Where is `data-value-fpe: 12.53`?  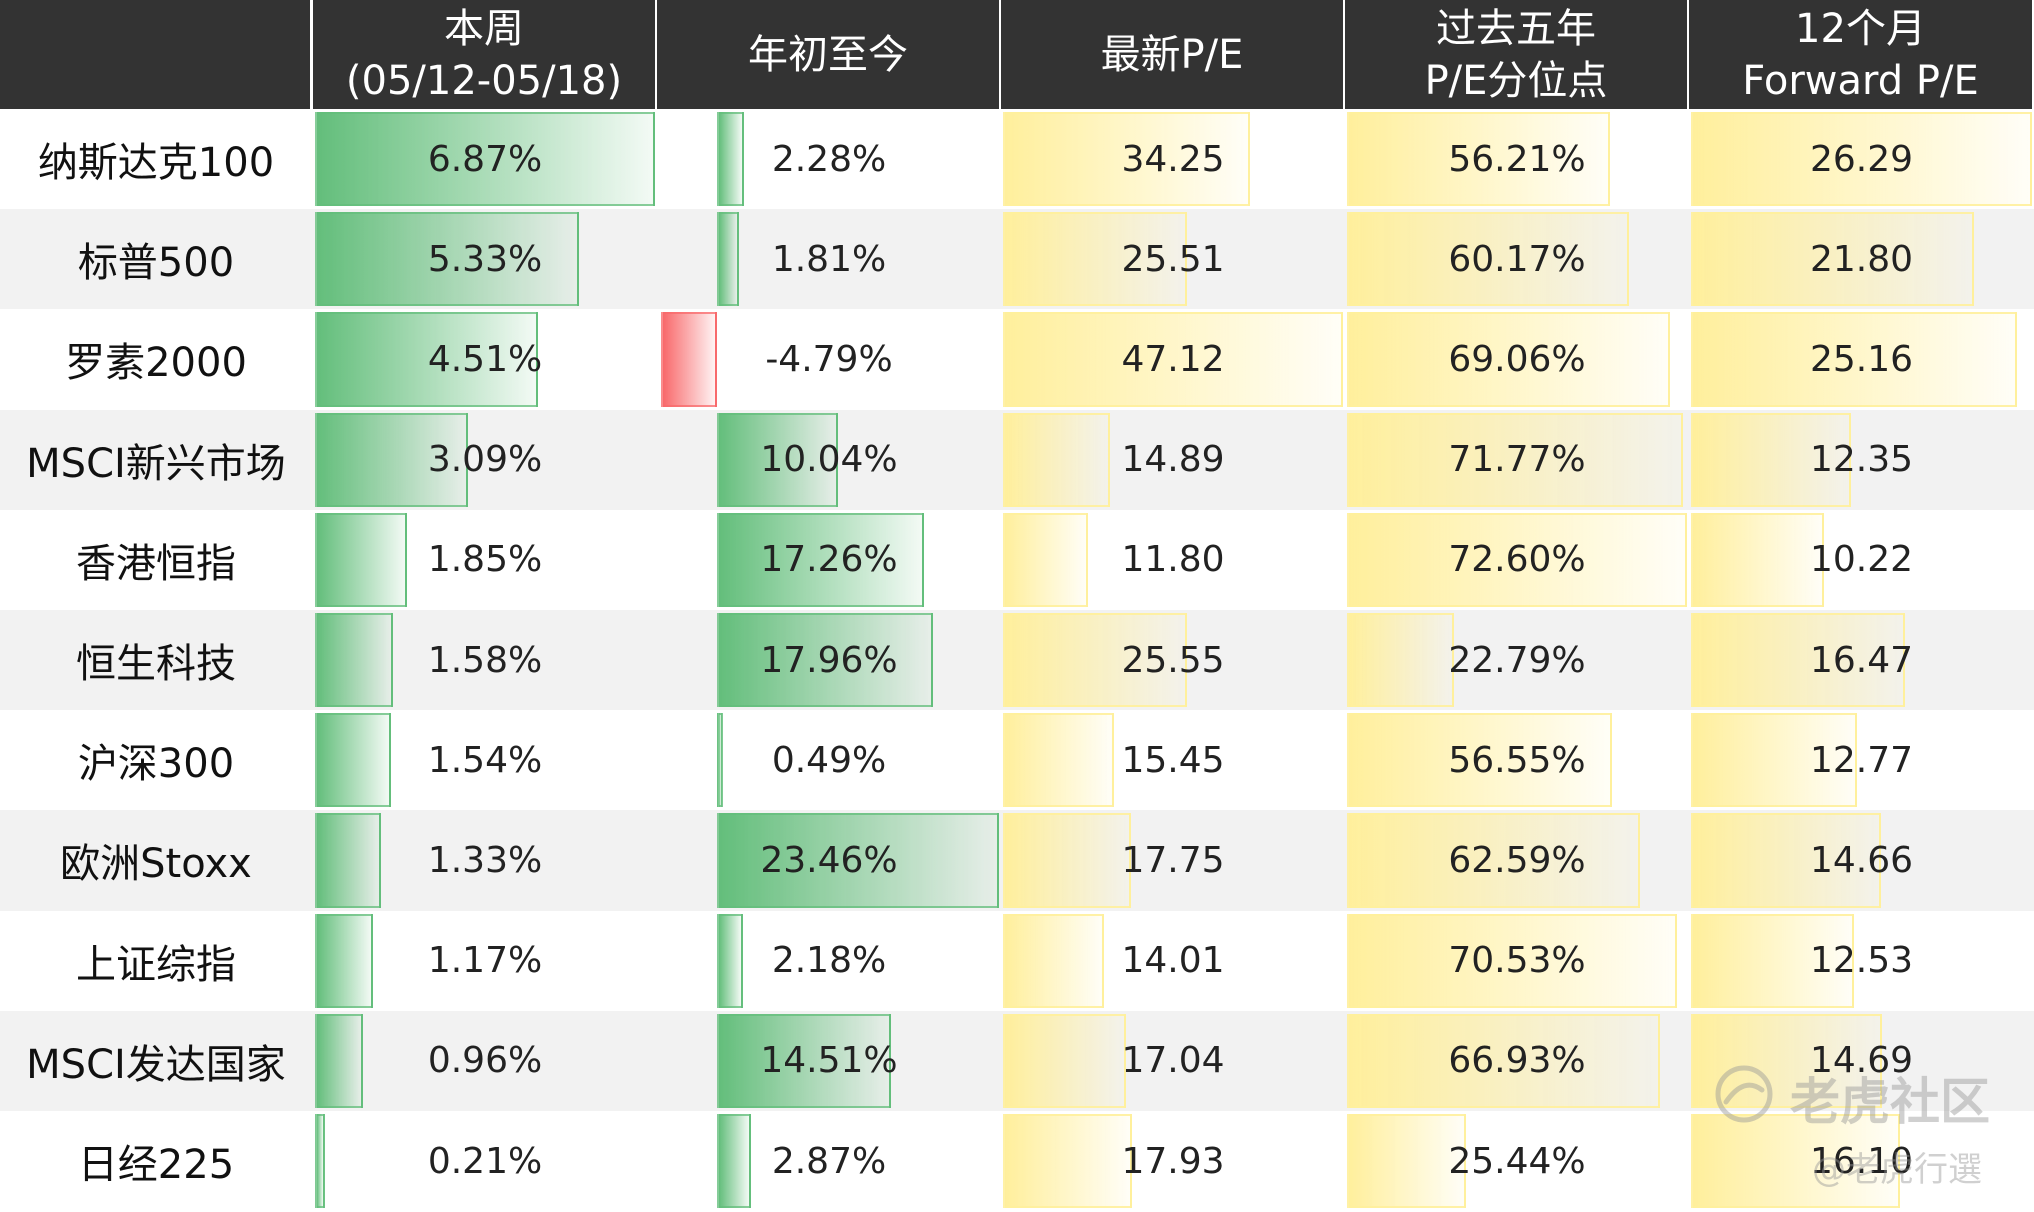
data-value-fpe: 12.53 is located at coordinates (1861, 961).